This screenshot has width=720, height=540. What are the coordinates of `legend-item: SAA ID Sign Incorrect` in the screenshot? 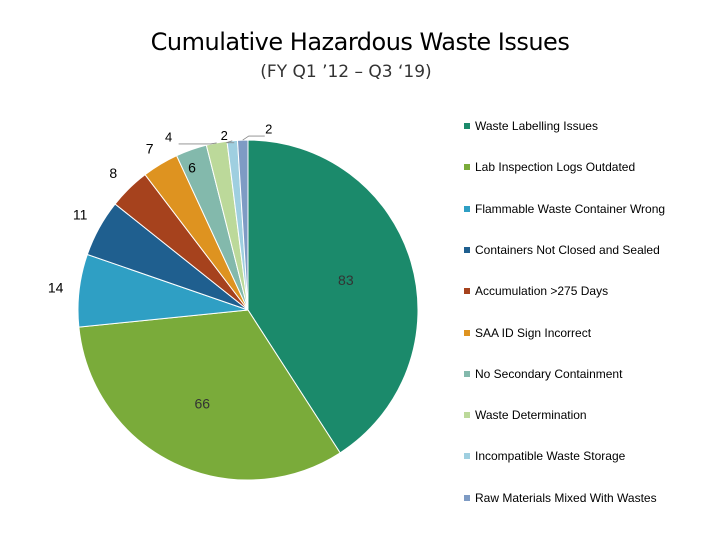 It's located at (527, 333).